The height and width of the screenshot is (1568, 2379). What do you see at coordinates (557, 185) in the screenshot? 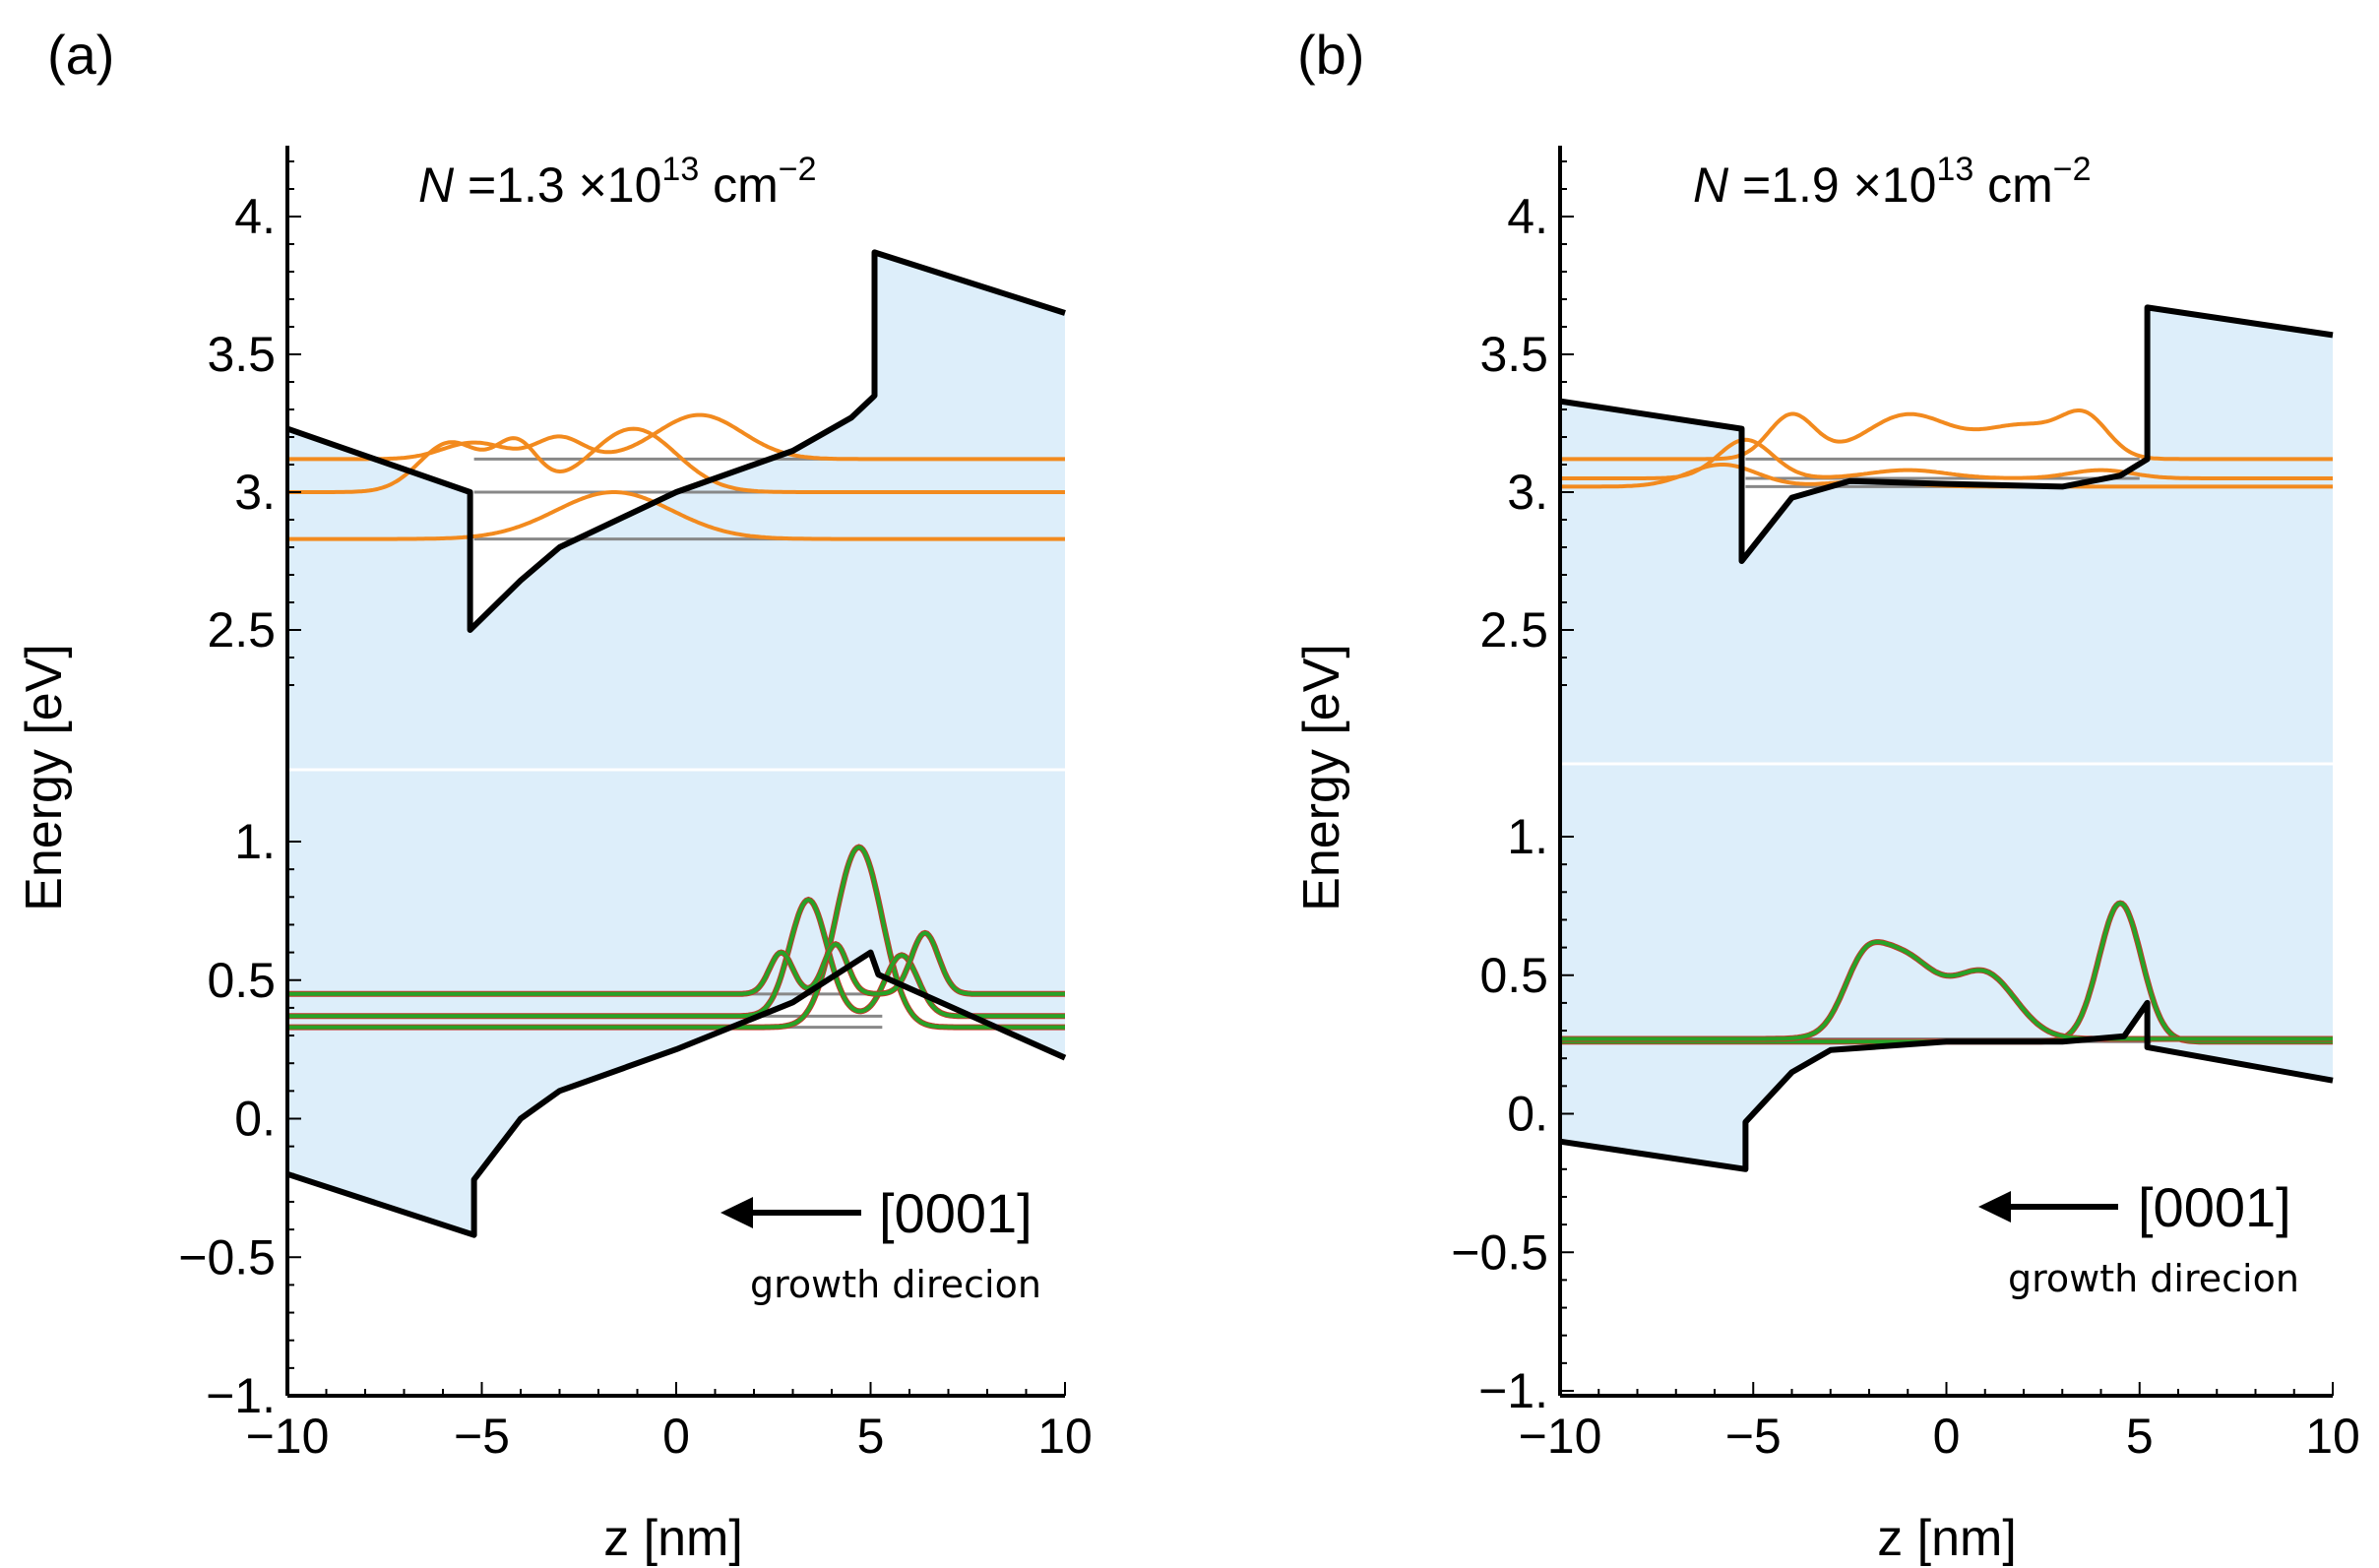
I see `title-value: =1.3 ×10` at bounding box center [557, 185].